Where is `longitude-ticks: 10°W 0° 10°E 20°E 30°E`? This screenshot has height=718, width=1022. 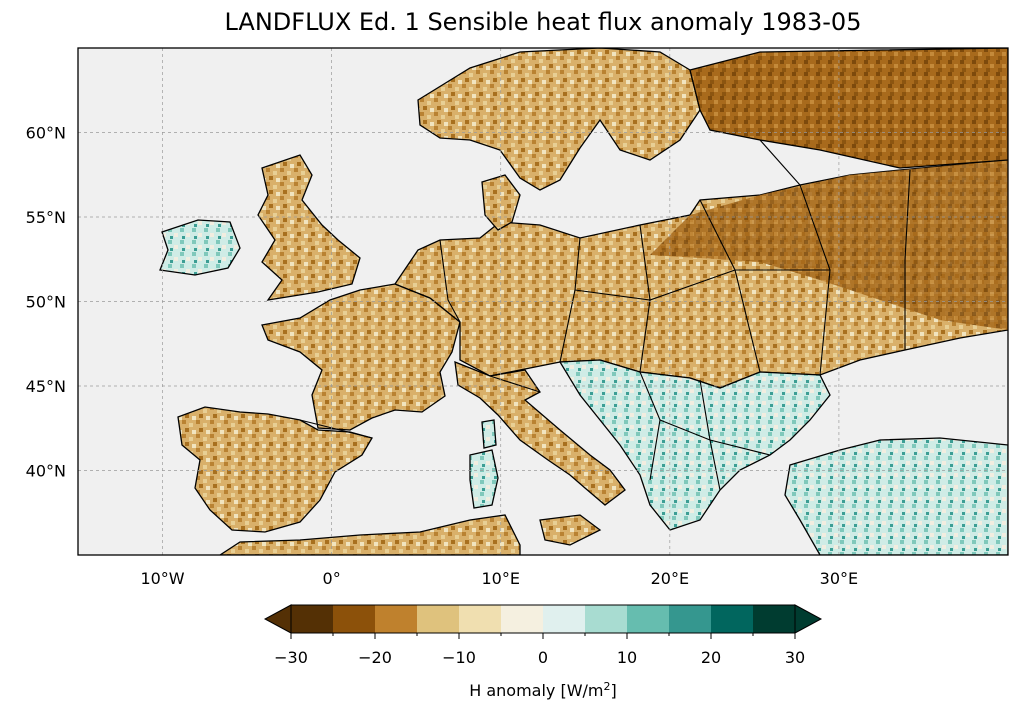 longitude-ticks: 10°W 0° 10°E 20°E 30°E is located at coordinates (499, 578).